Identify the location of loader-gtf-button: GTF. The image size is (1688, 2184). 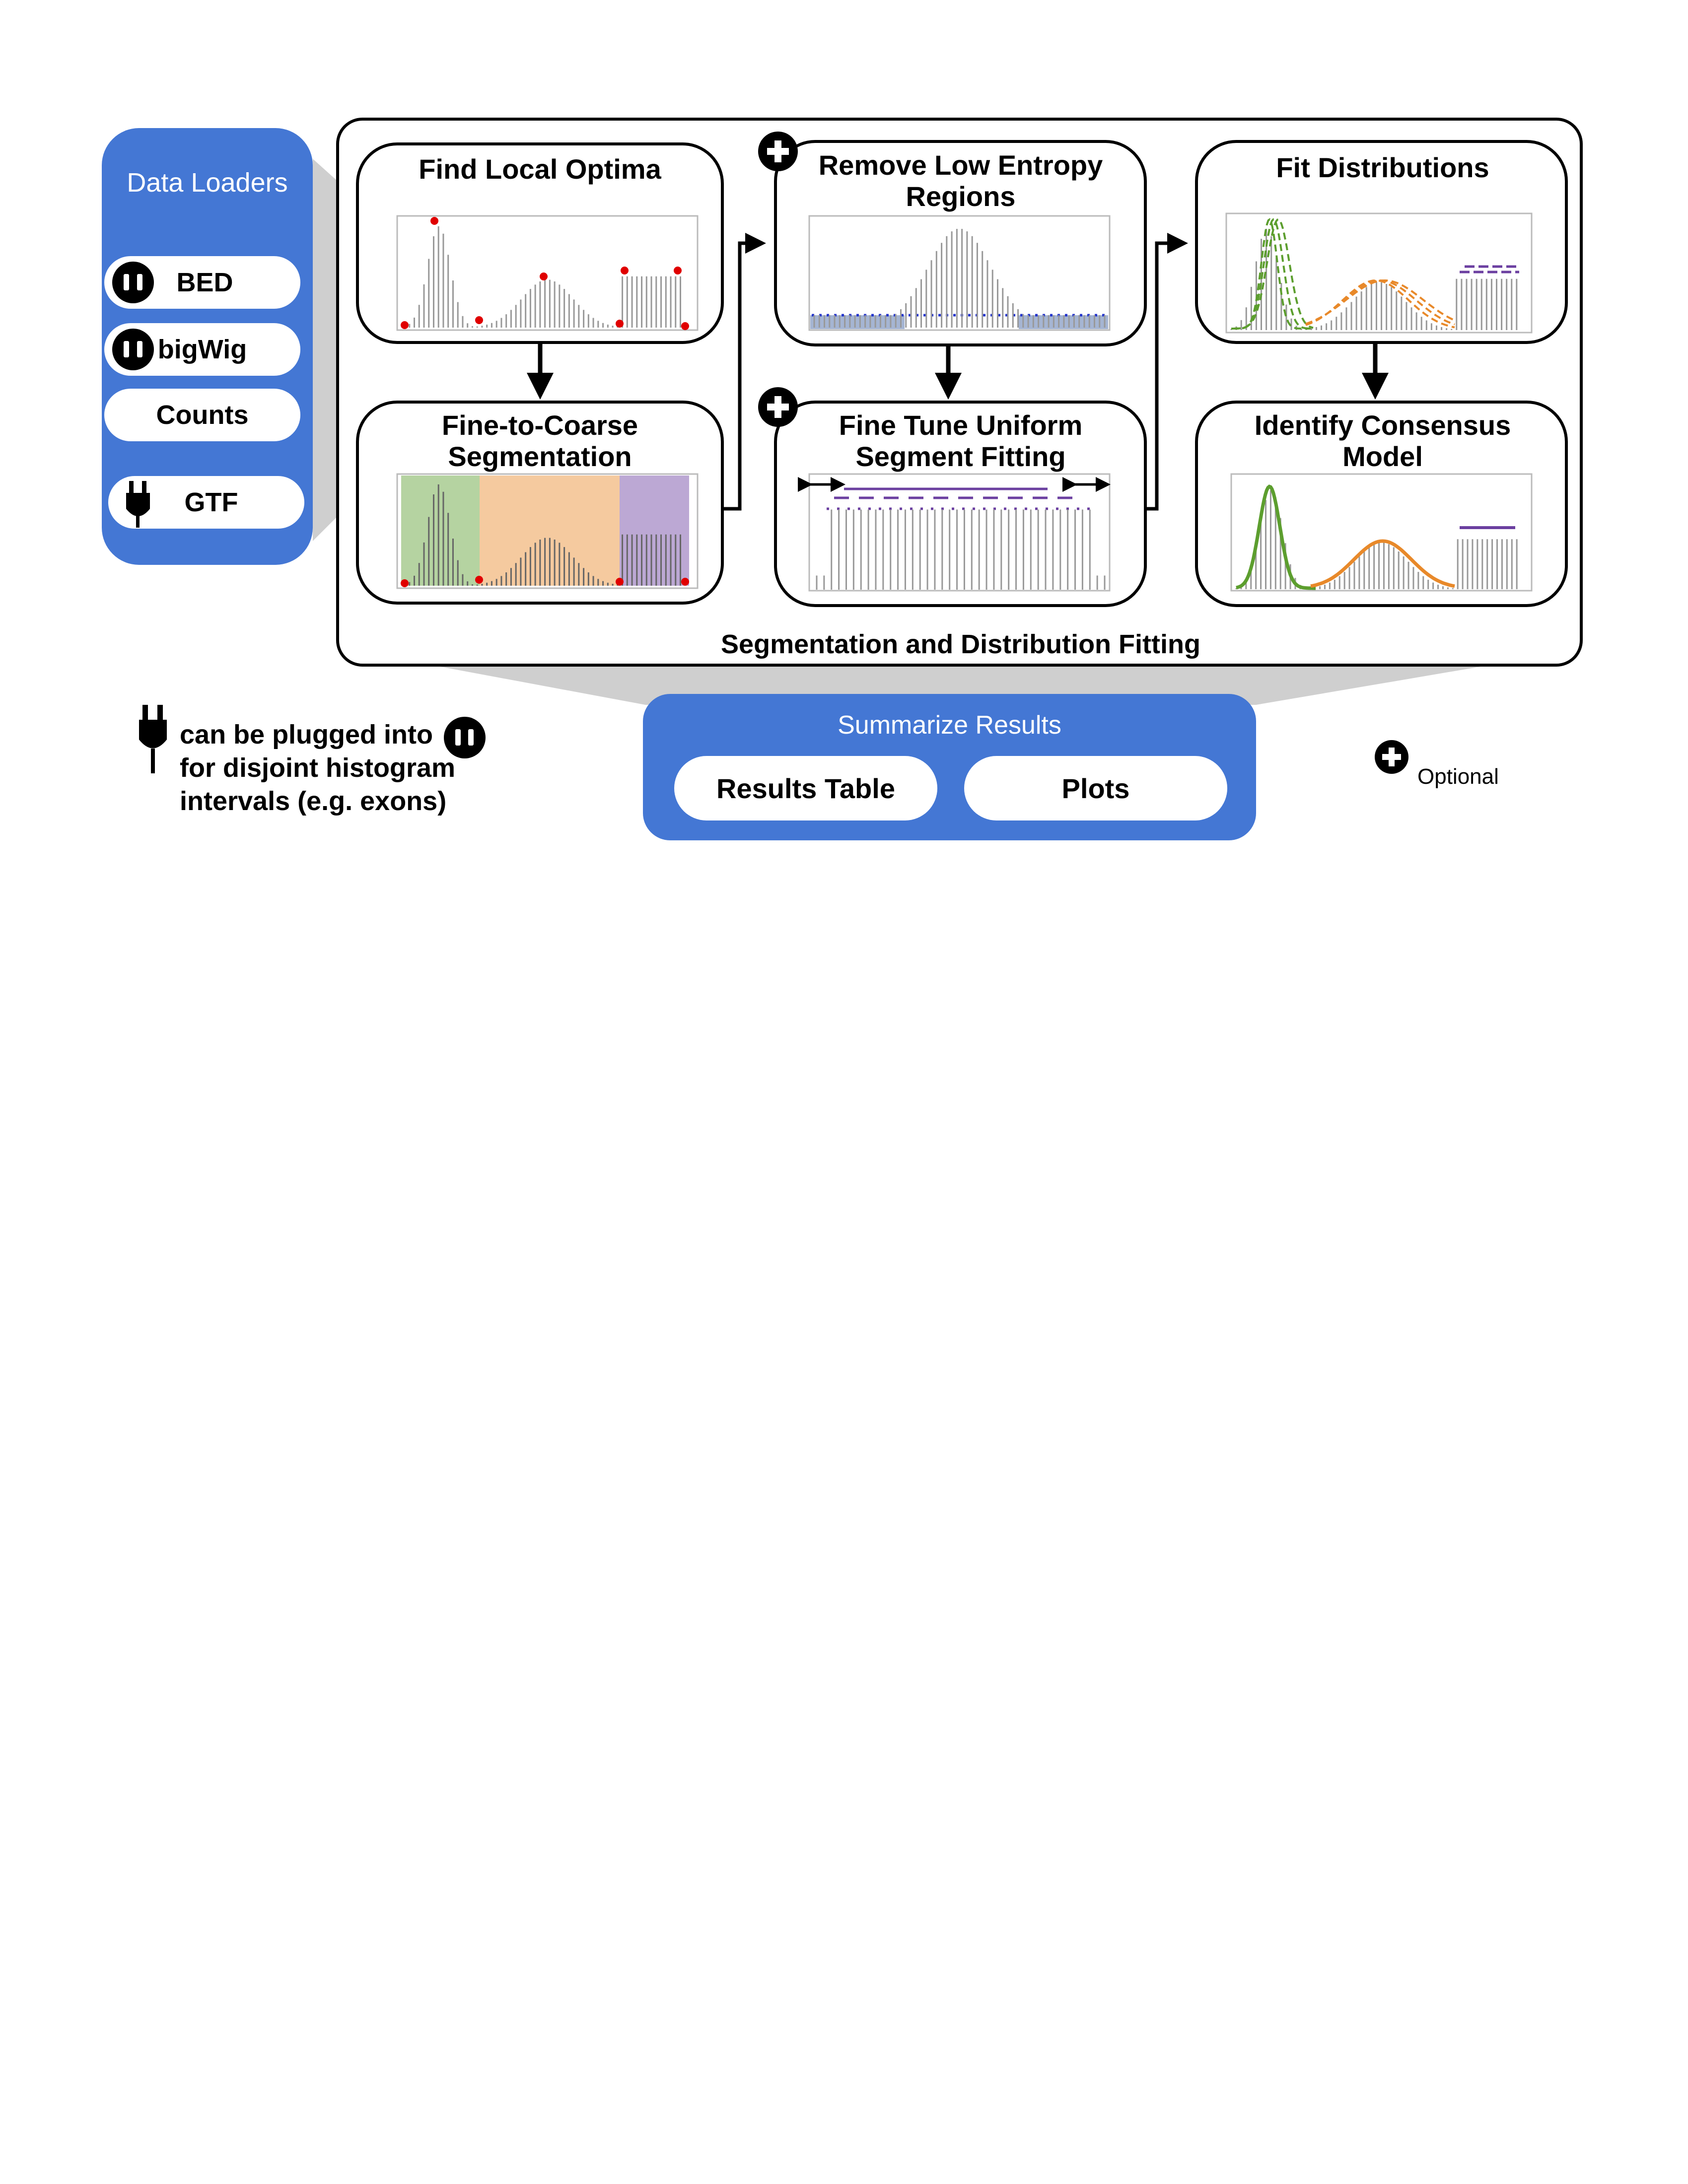
(206, 502).